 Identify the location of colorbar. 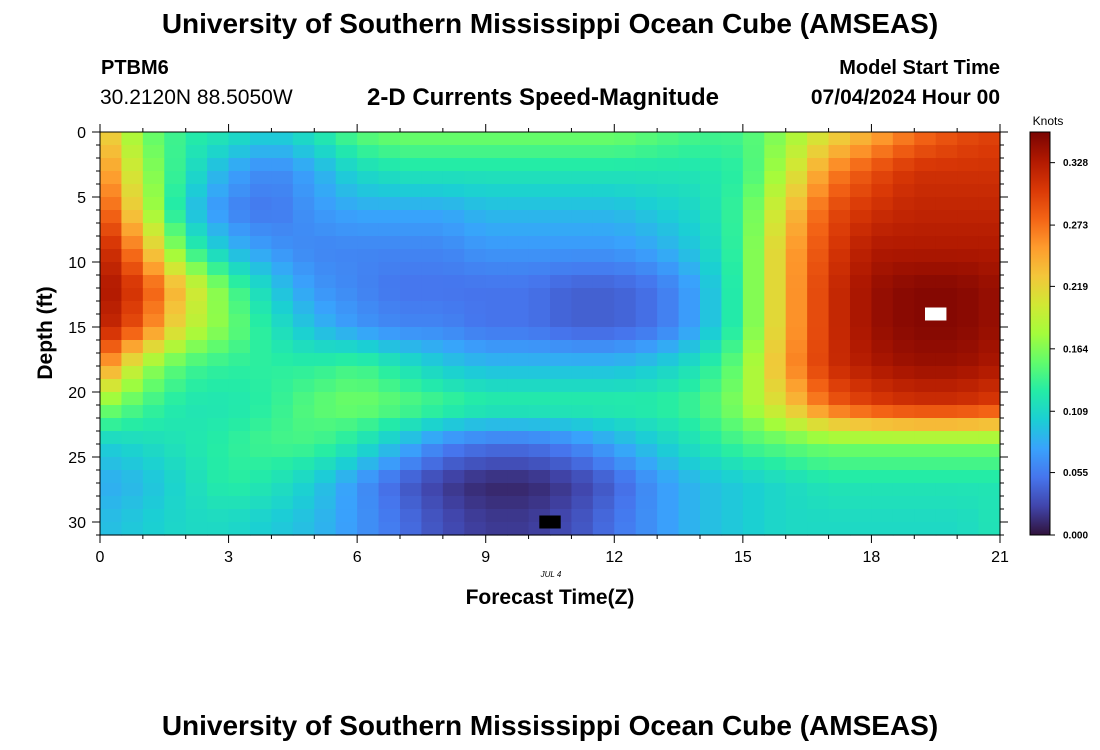
(1040, 333).